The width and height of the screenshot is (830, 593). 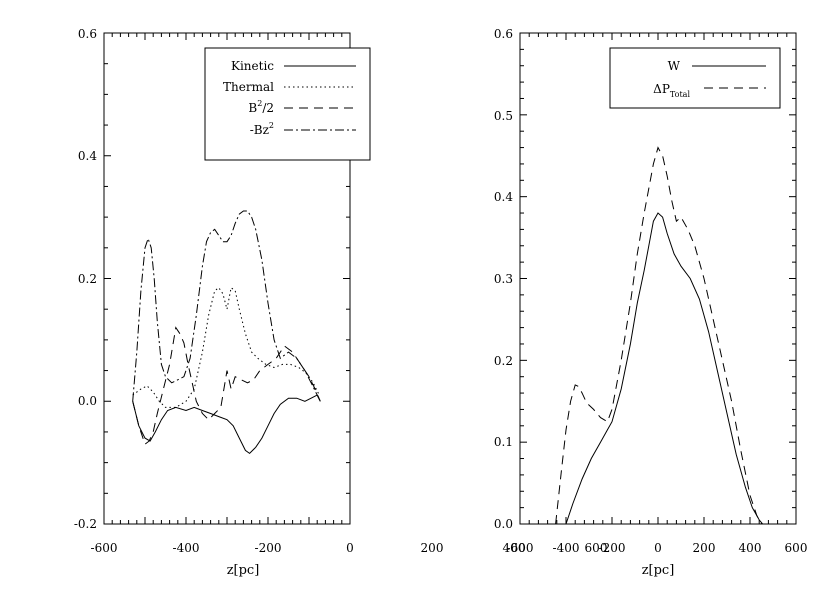 What do you see at coordinates (248, 87) in the screenshot?
I see `legend-label-thermal: Thermal` at bounding box center [248, 87].